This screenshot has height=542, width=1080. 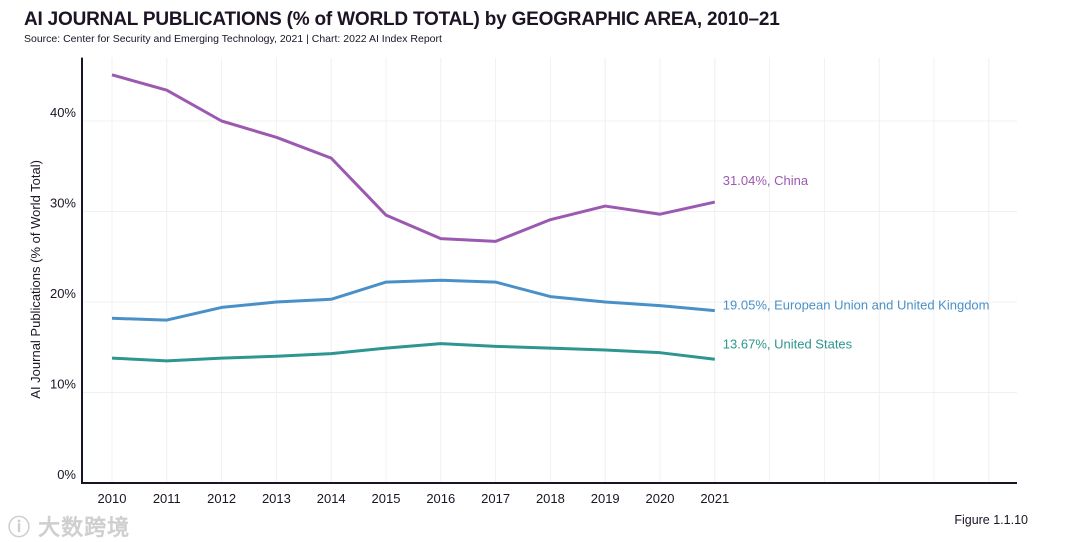 I want to click on y-tick-label: 10%, so click(x=63, y=384).